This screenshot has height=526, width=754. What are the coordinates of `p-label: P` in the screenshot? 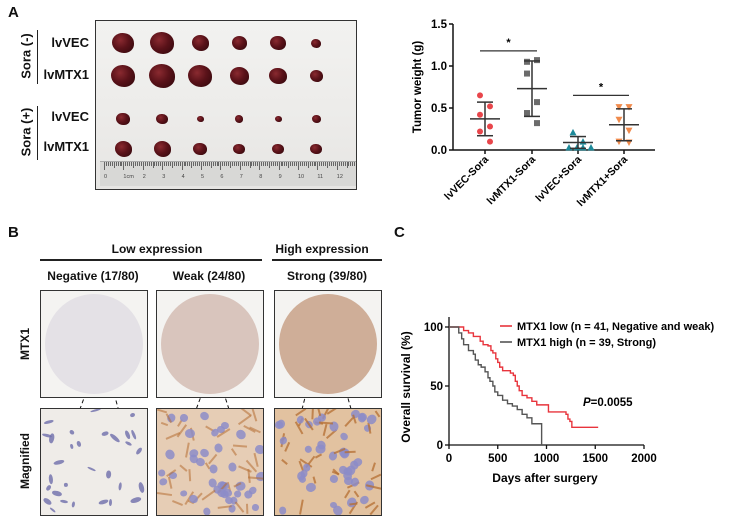 It's located at (587, 403).